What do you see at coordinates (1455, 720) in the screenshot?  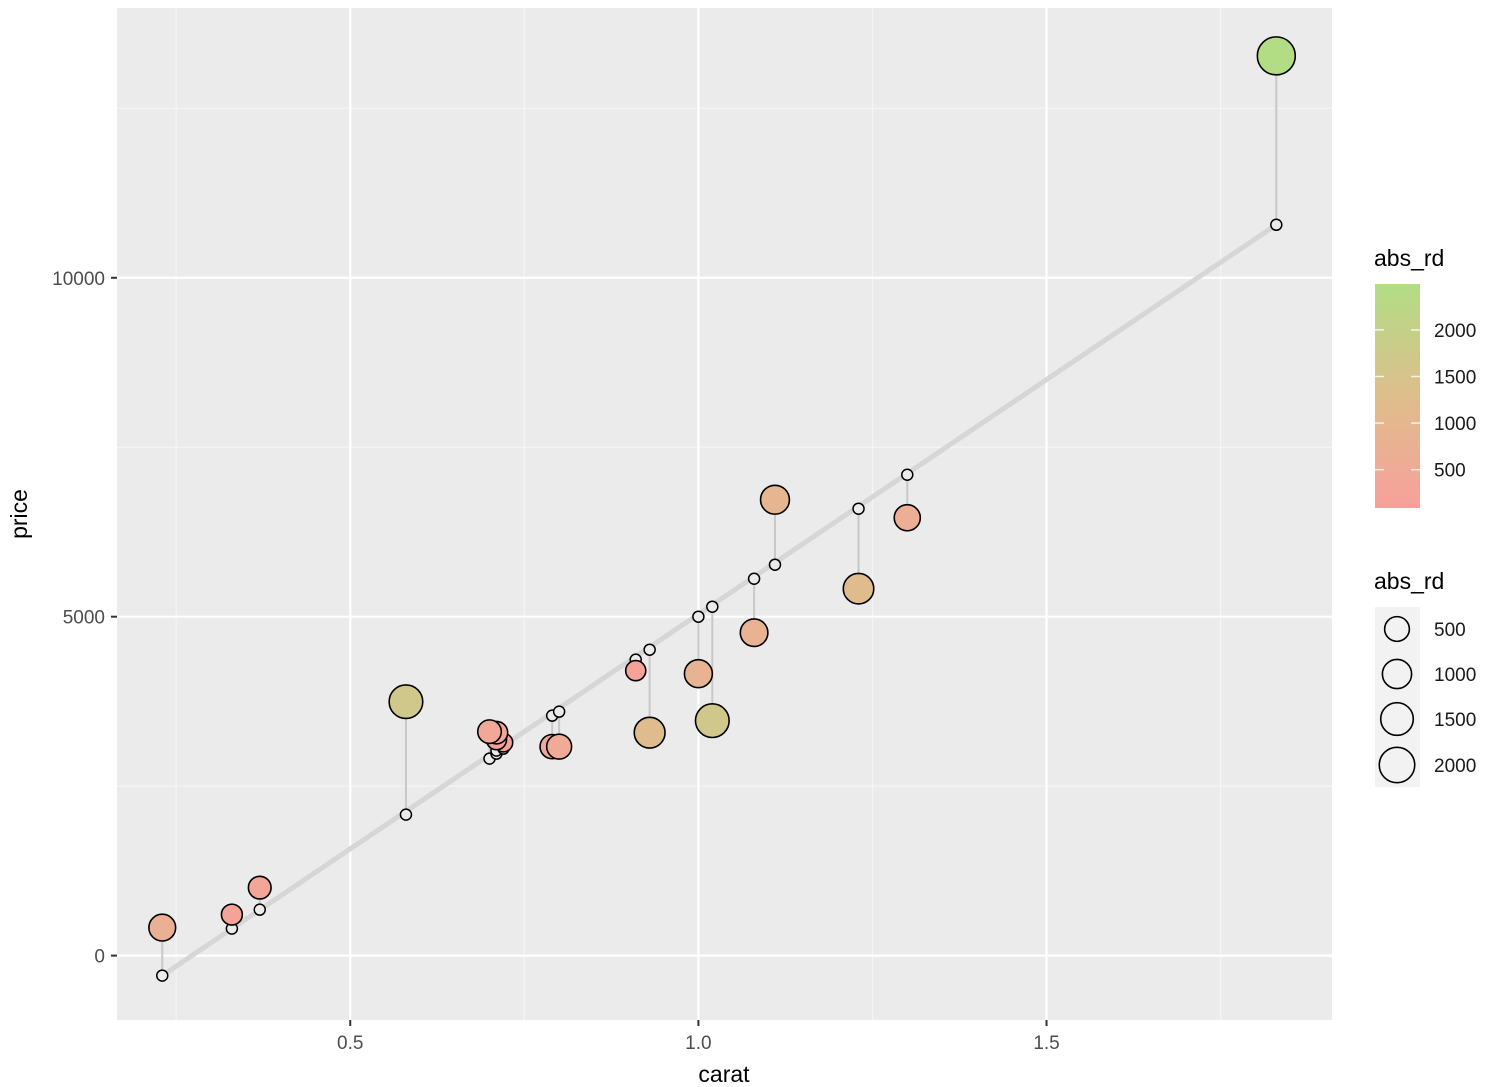 I see `size-legend-label: 1500` at bounding box center [1455, 720].